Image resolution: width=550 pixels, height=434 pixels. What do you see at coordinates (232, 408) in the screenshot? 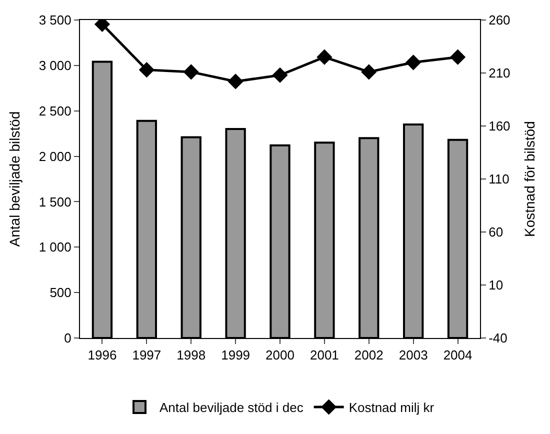
I see `legend-label: Antal beviljade stöd i dec` at bounding box center [232, 408].